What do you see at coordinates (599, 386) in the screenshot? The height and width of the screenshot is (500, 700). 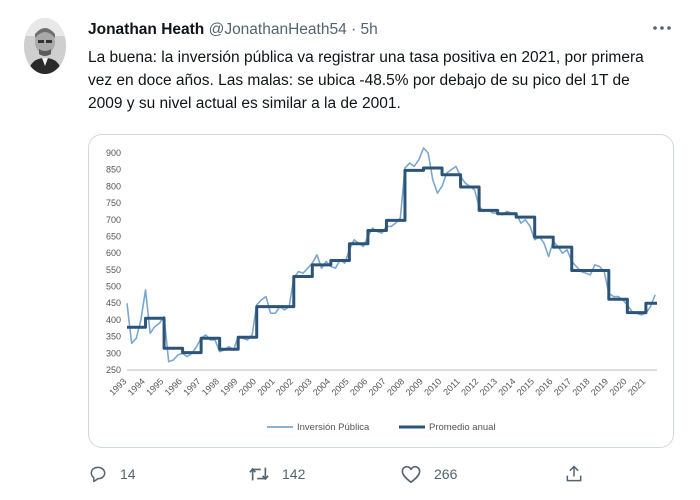 I see `x-tick-label: 2019` at bounding box center [599, 386].